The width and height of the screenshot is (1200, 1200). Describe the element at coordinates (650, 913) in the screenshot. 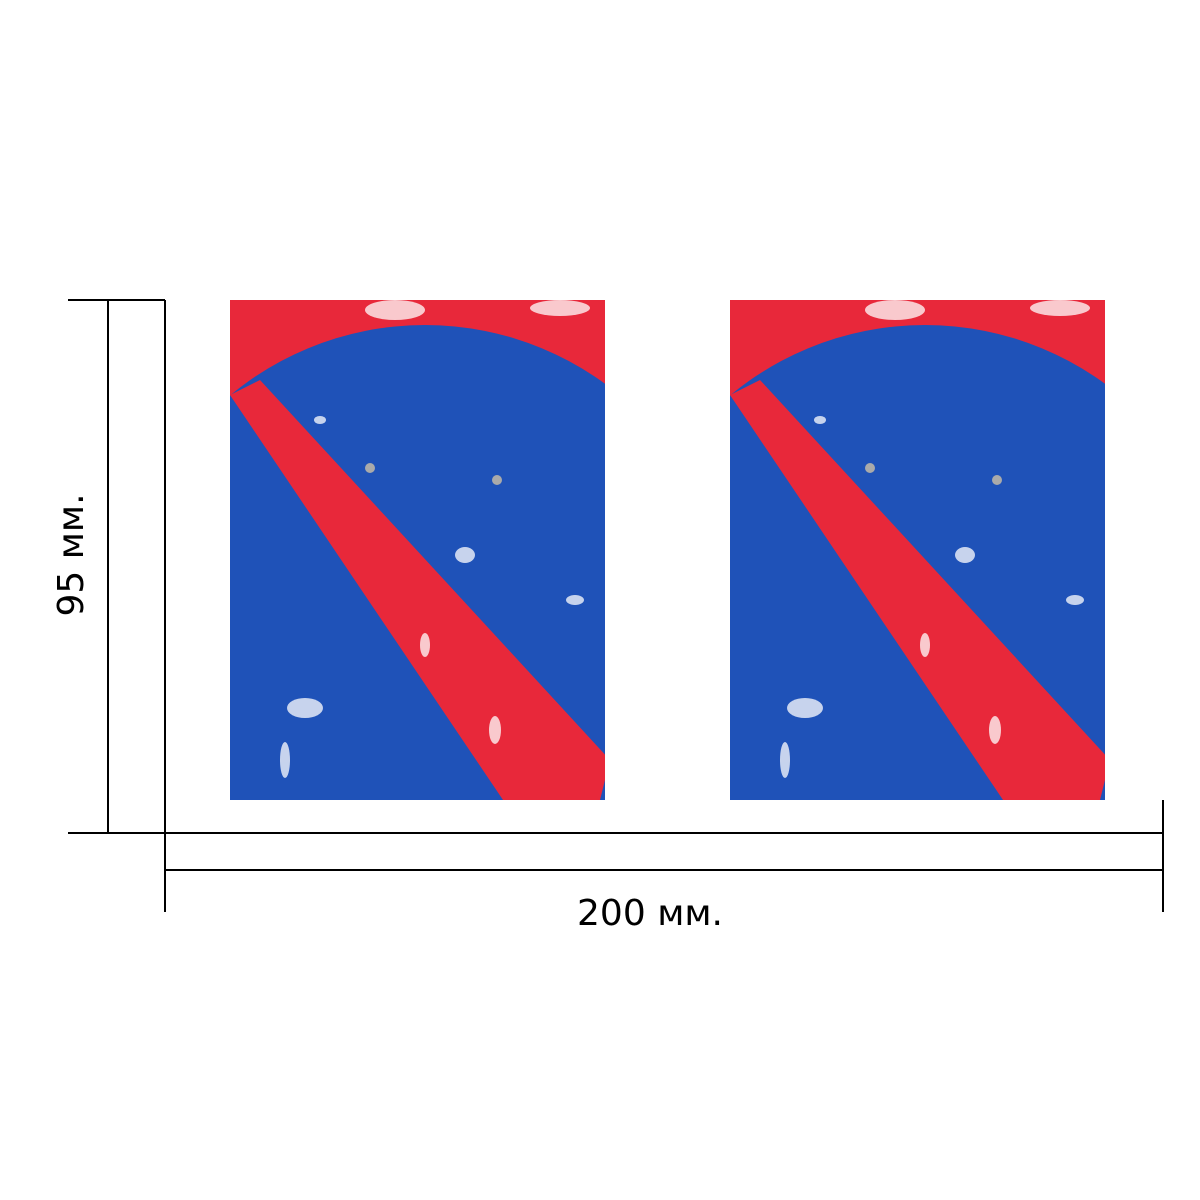

I see `width-label: 200 мм.` at that location.